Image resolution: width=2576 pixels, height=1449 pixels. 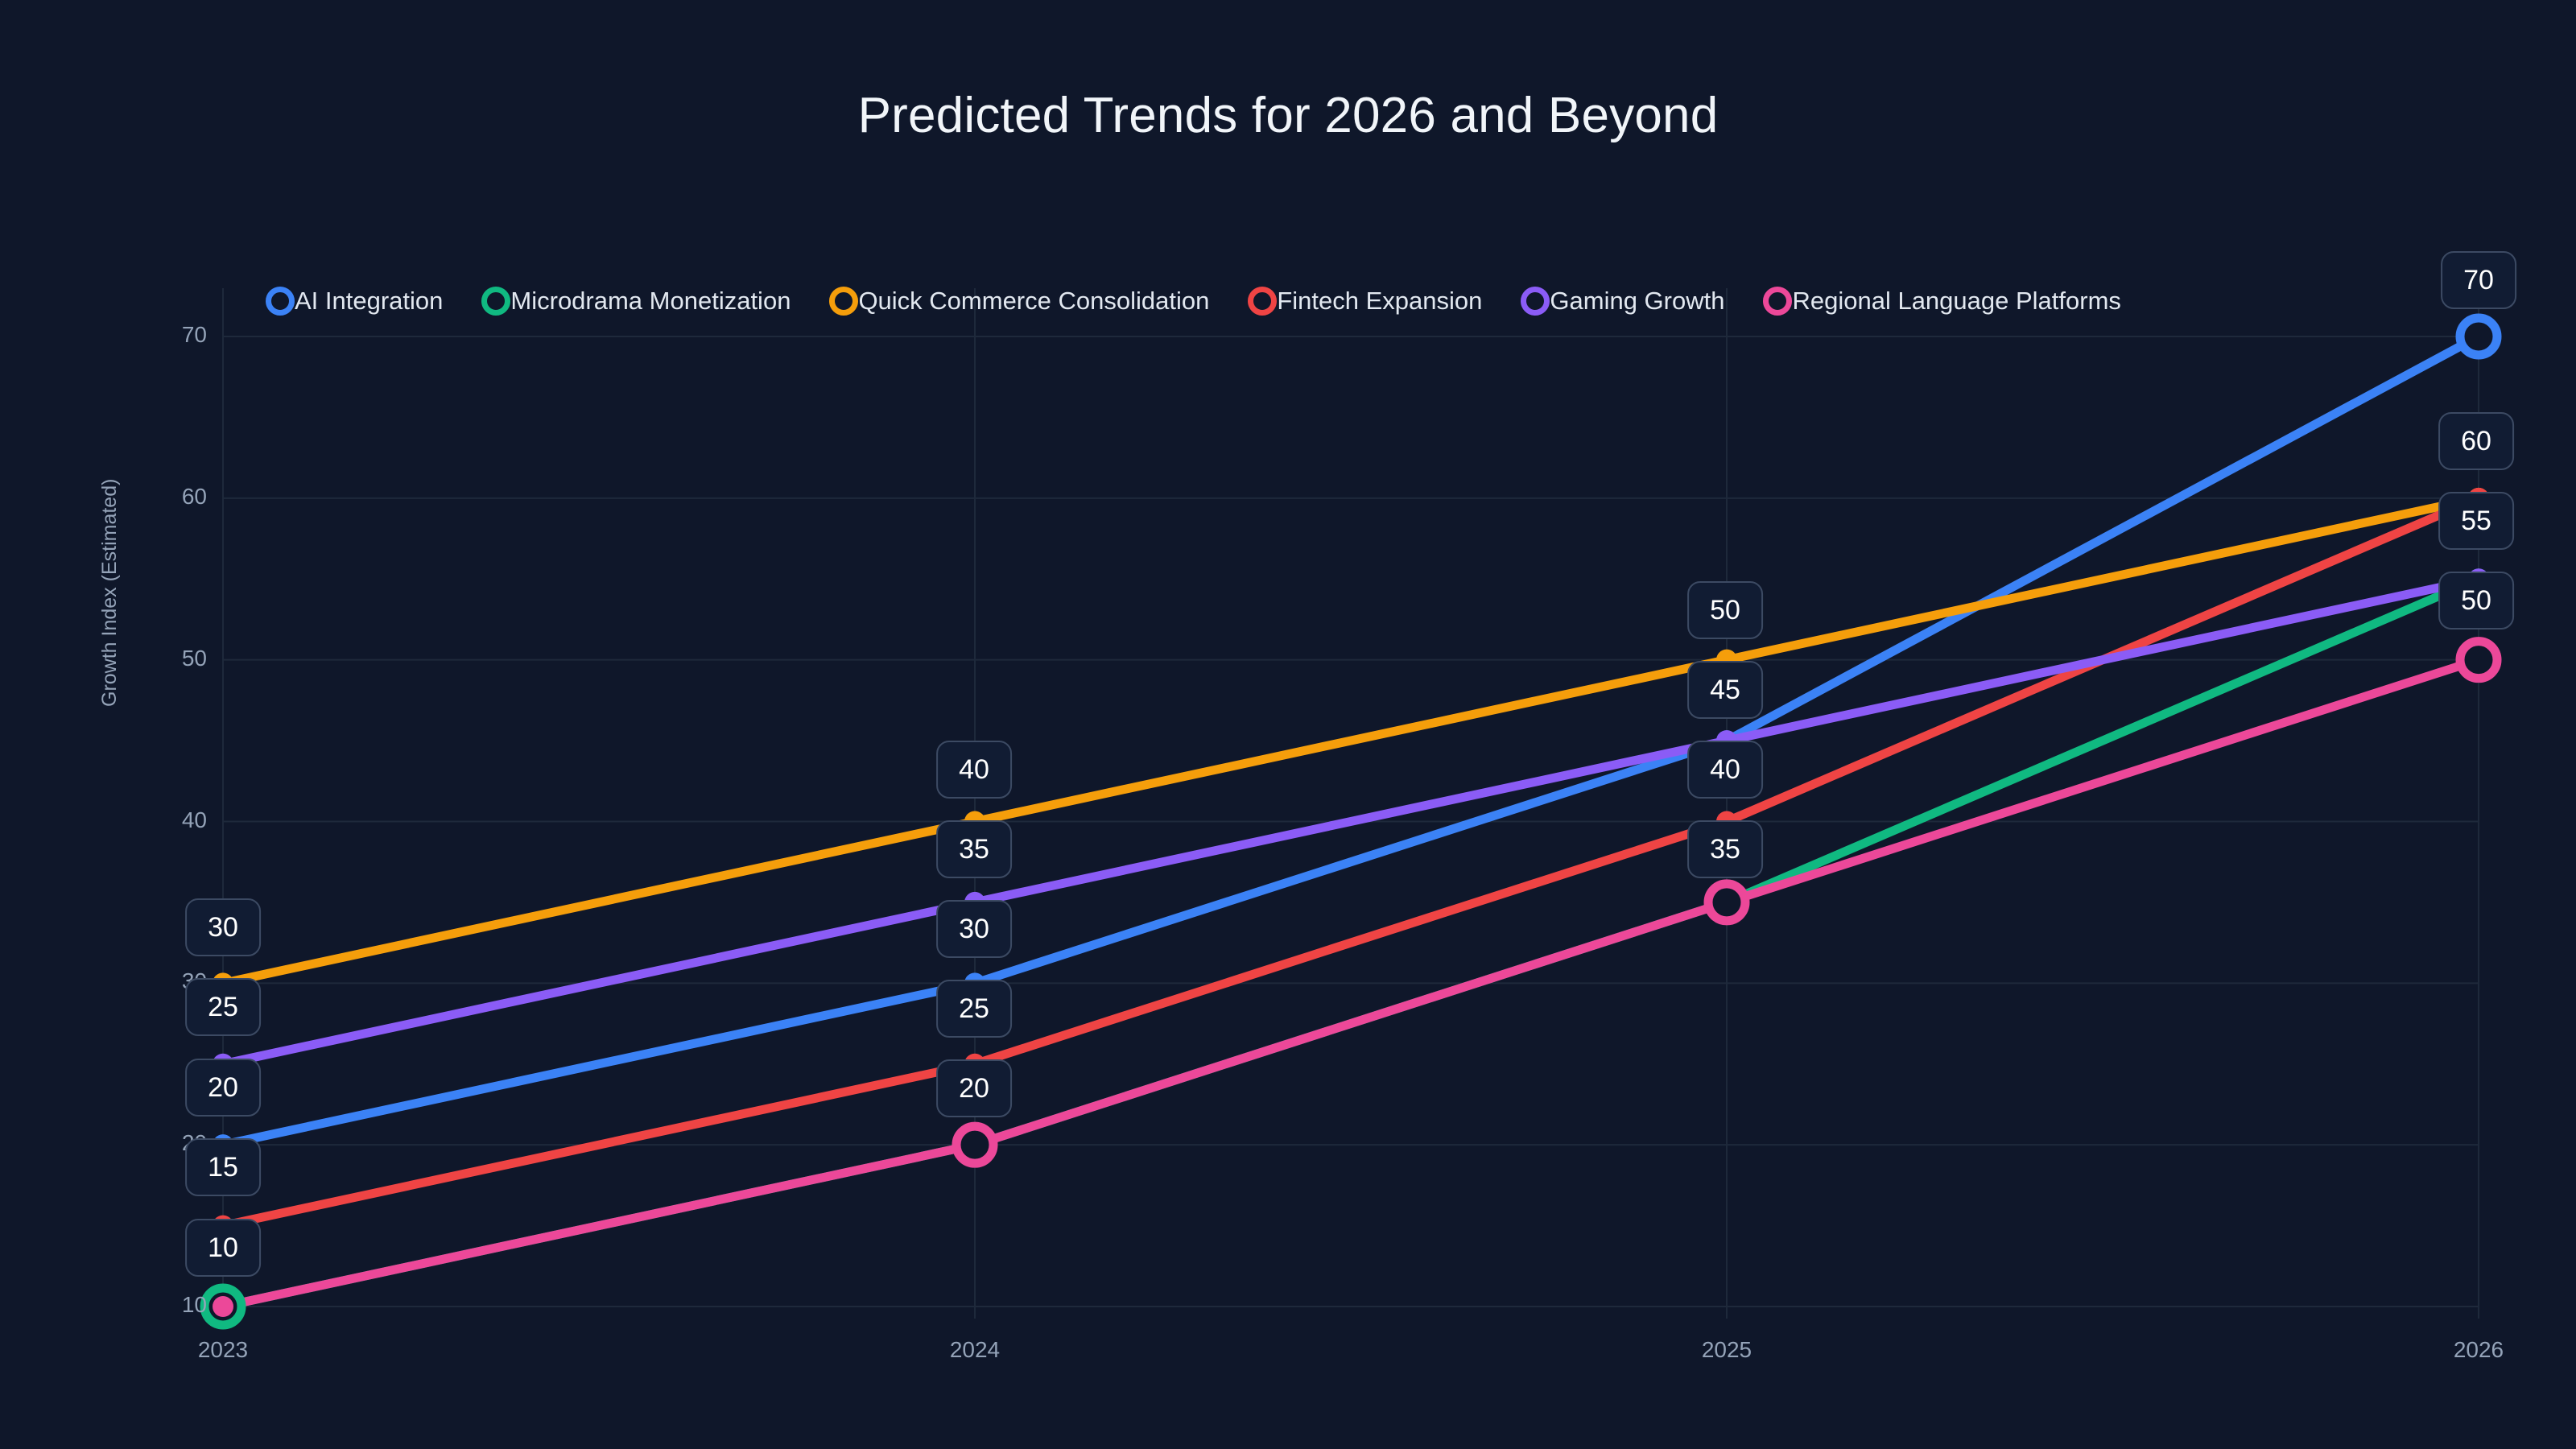 What do you see at coordinates (1034, 301) in the screenshot?
I see `legend-item-label: Quick Commerce Consolidation` at bounding box center [1034, 301].